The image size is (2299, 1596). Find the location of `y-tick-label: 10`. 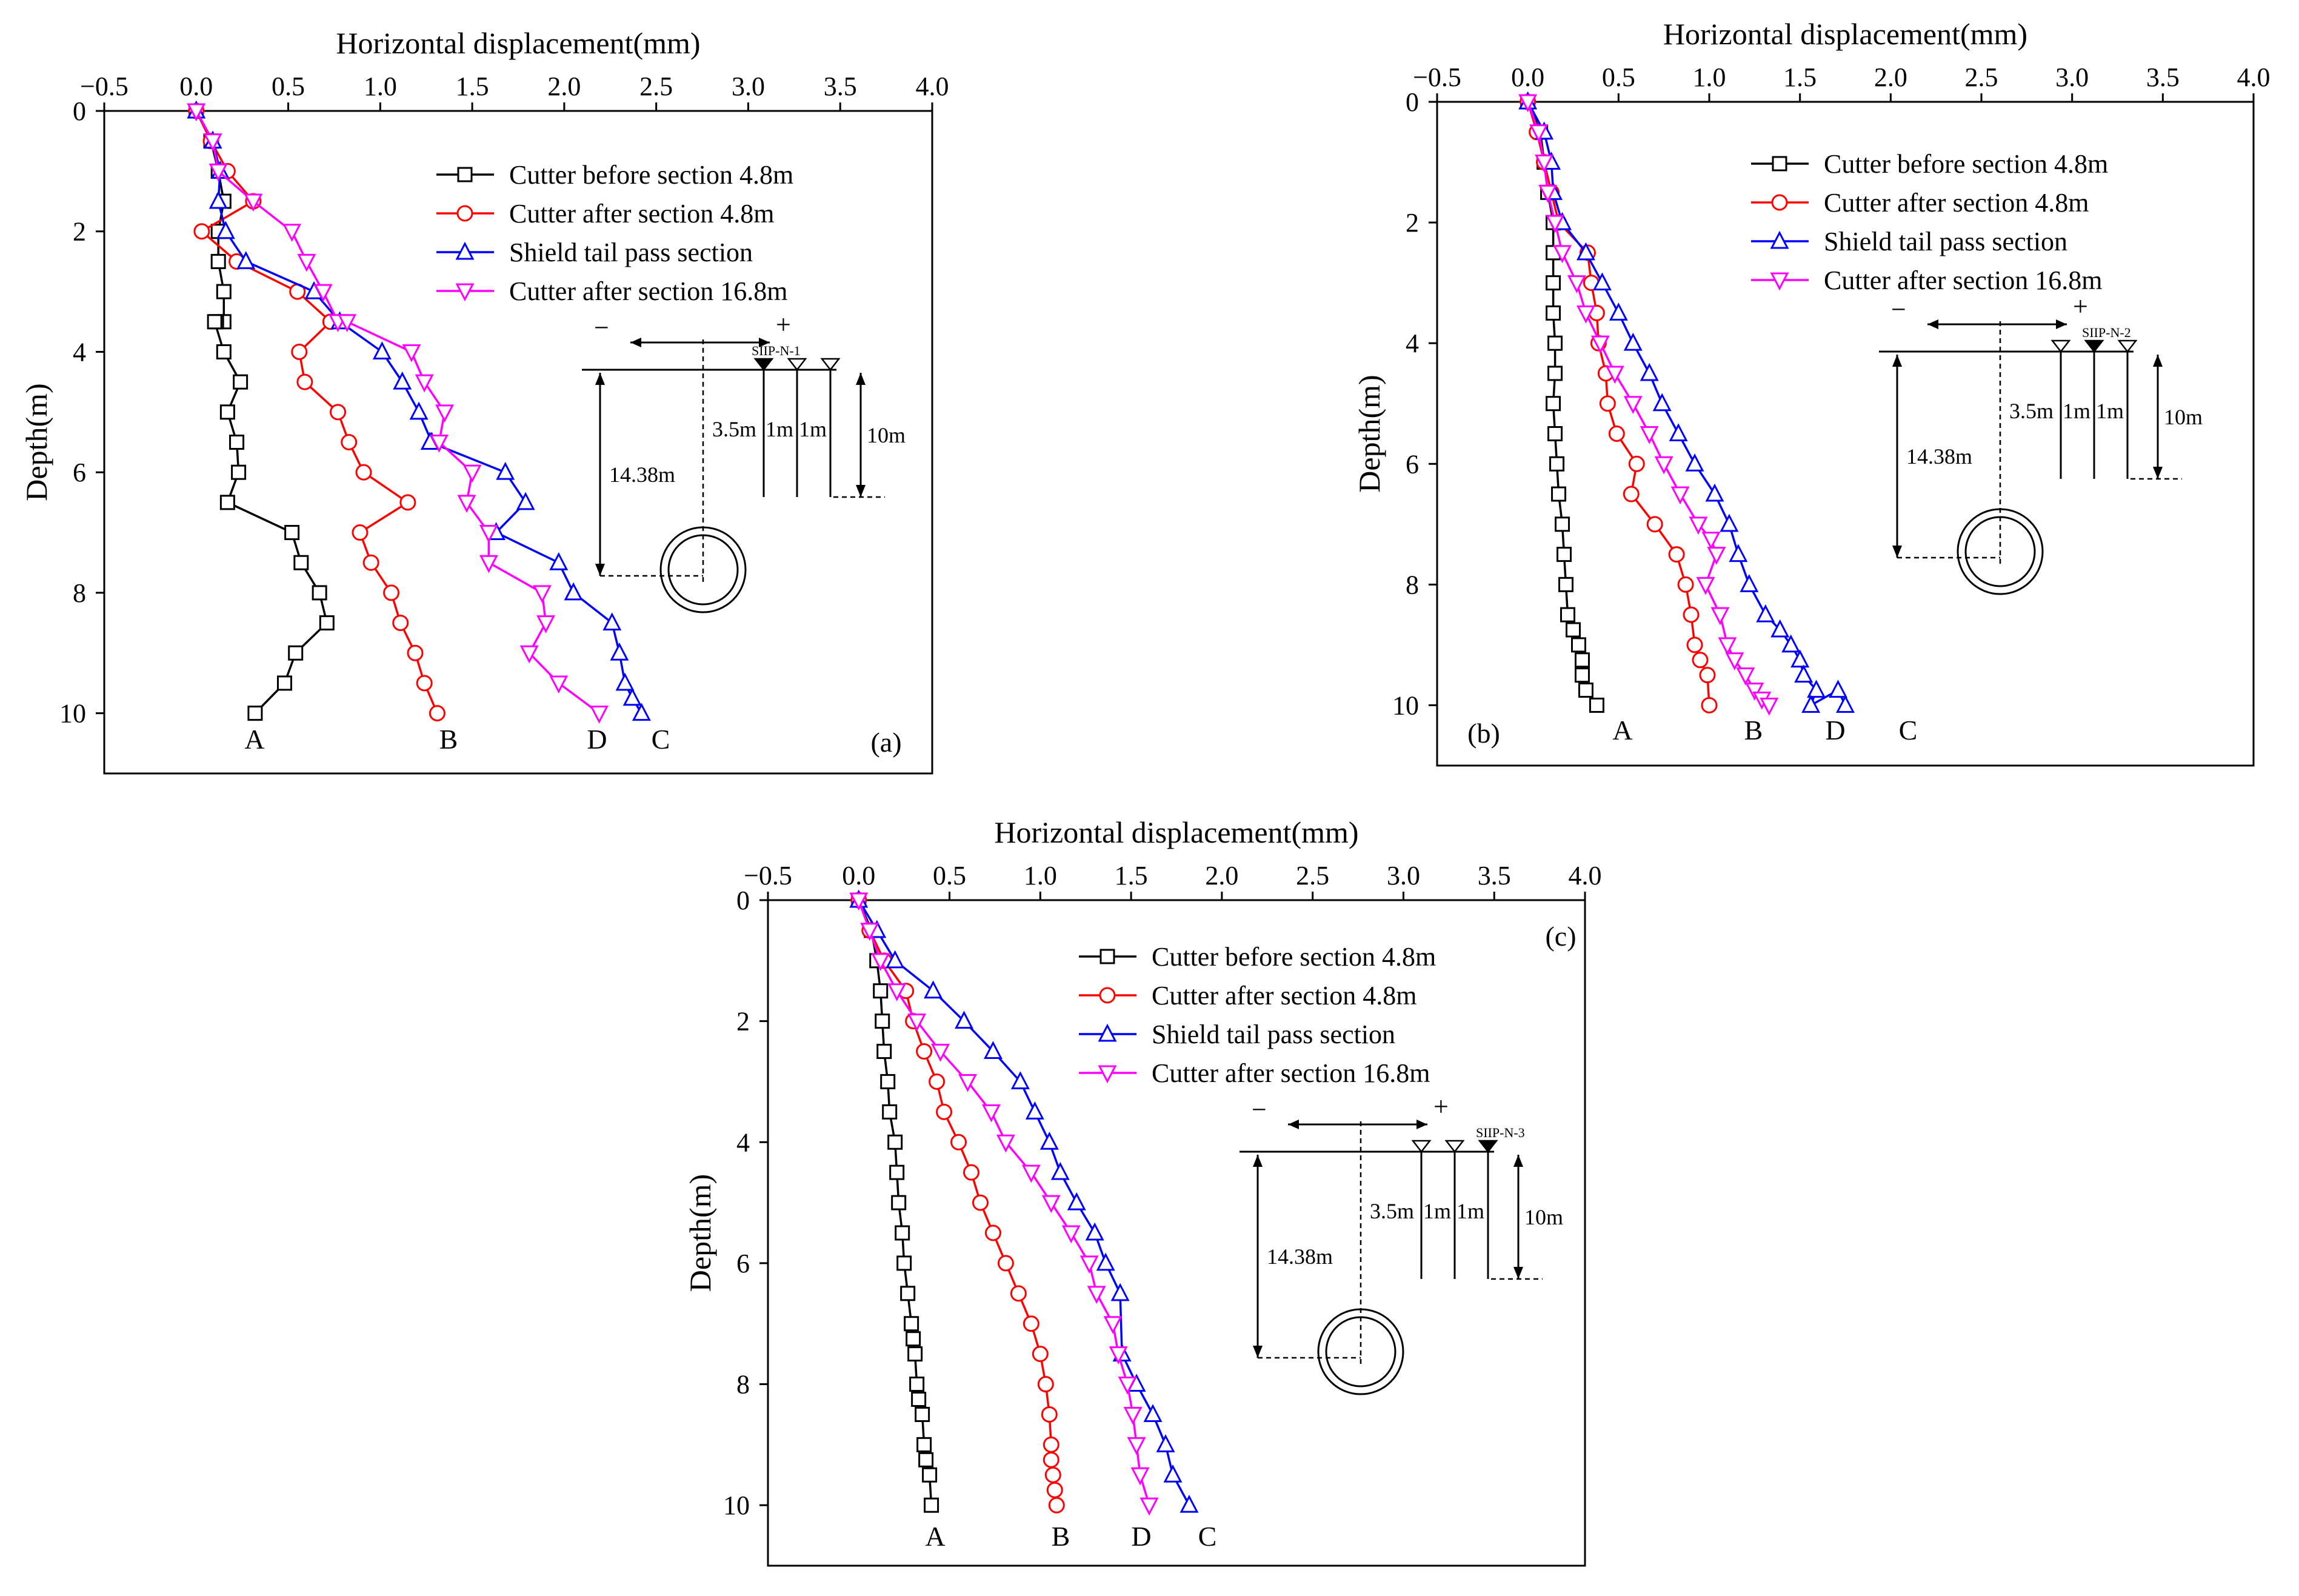

y-tick-label: 10 is located at coordinates (72, 714).